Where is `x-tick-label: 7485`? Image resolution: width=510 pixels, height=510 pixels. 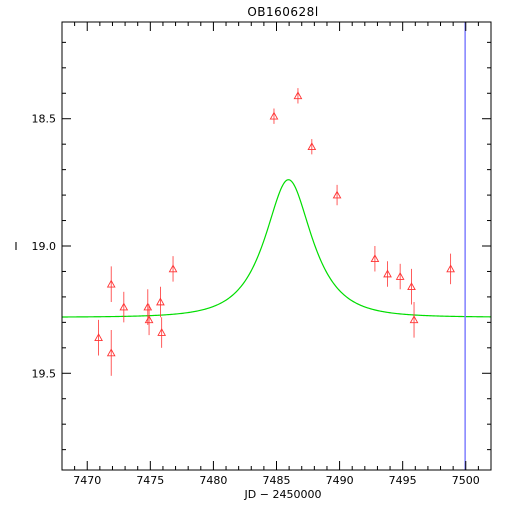
x-tick-label: 7485 is located at coordinates (277, 480).